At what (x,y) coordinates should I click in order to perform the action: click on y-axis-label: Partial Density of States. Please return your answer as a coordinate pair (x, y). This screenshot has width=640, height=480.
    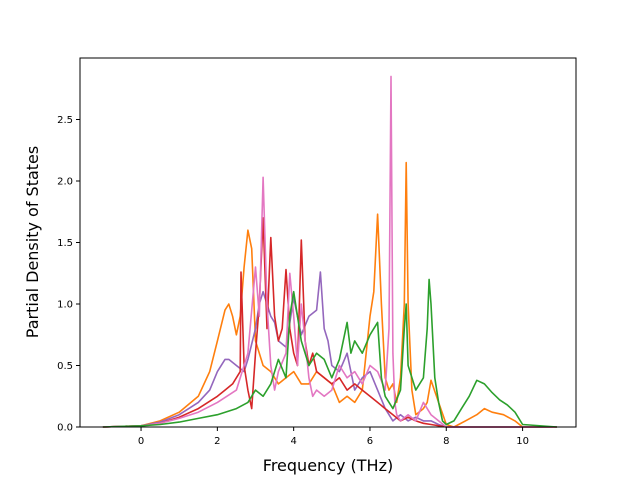
    Looking at the image, I should click on (32, 242).